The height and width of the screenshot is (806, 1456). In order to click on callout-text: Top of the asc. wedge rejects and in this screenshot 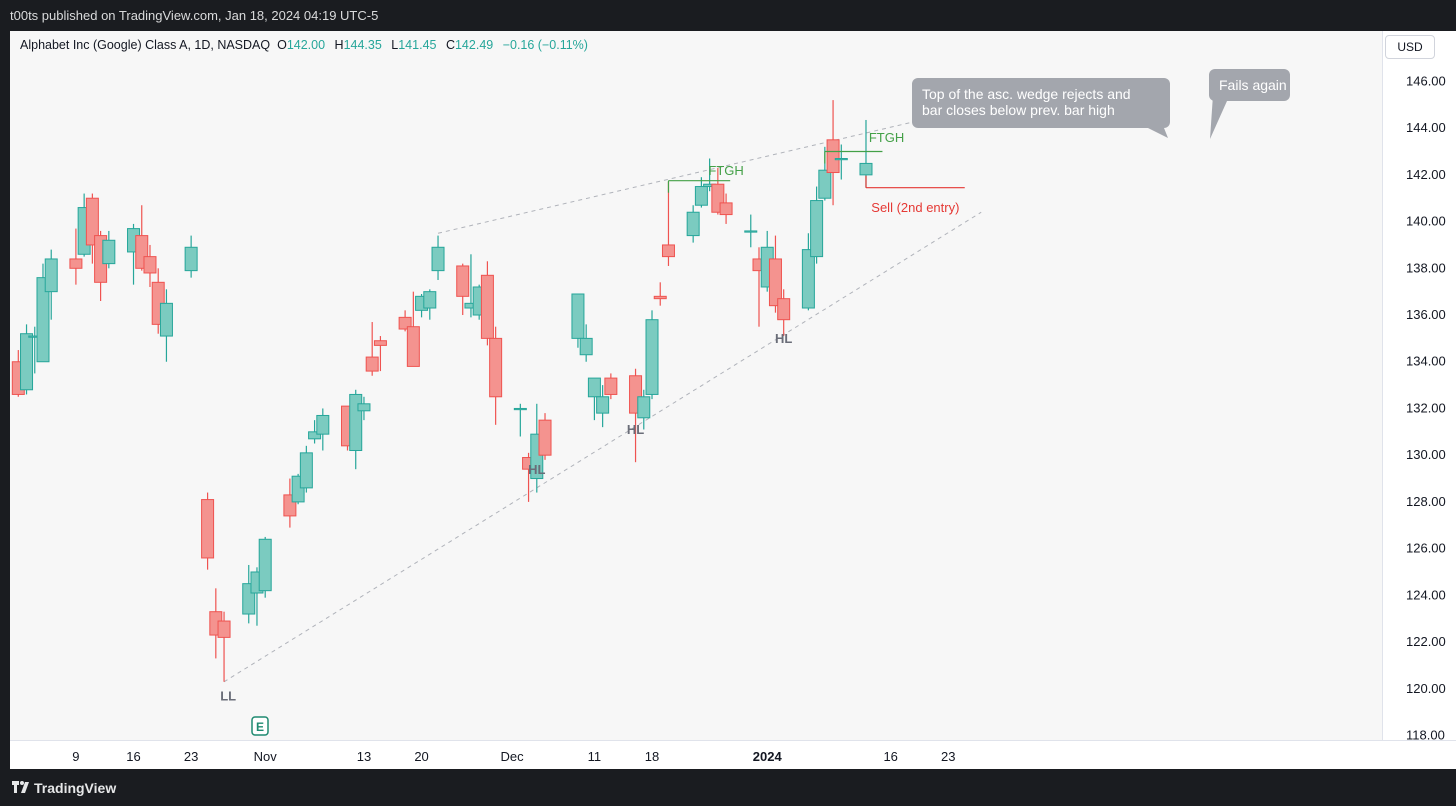, I will do `click(1026, 94)`.